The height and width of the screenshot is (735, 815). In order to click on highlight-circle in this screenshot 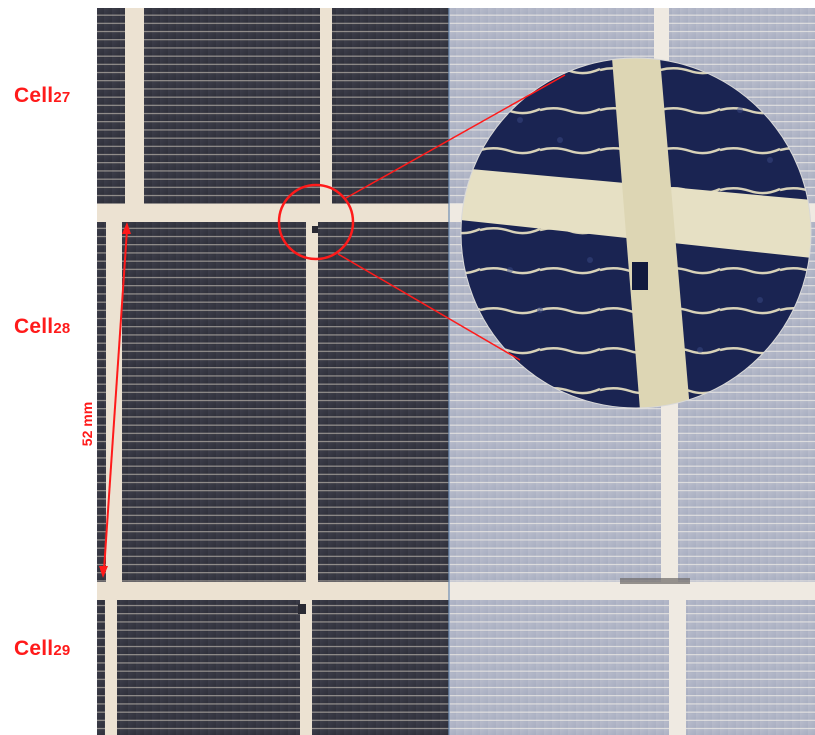, I will do `click(316, 222)`.